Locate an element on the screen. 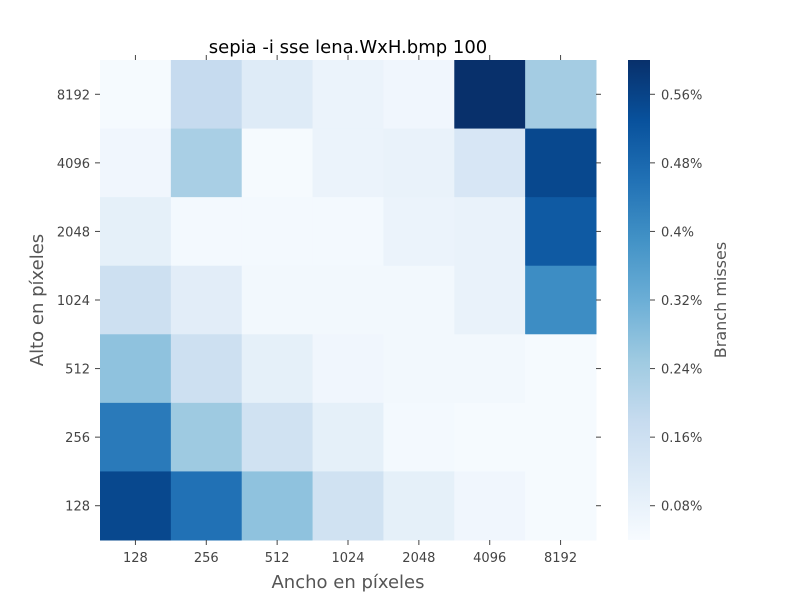 The width and height of the screenshot is (800, 600). heatmap-cell-2048x8192 is located at coordinates (561, 232).